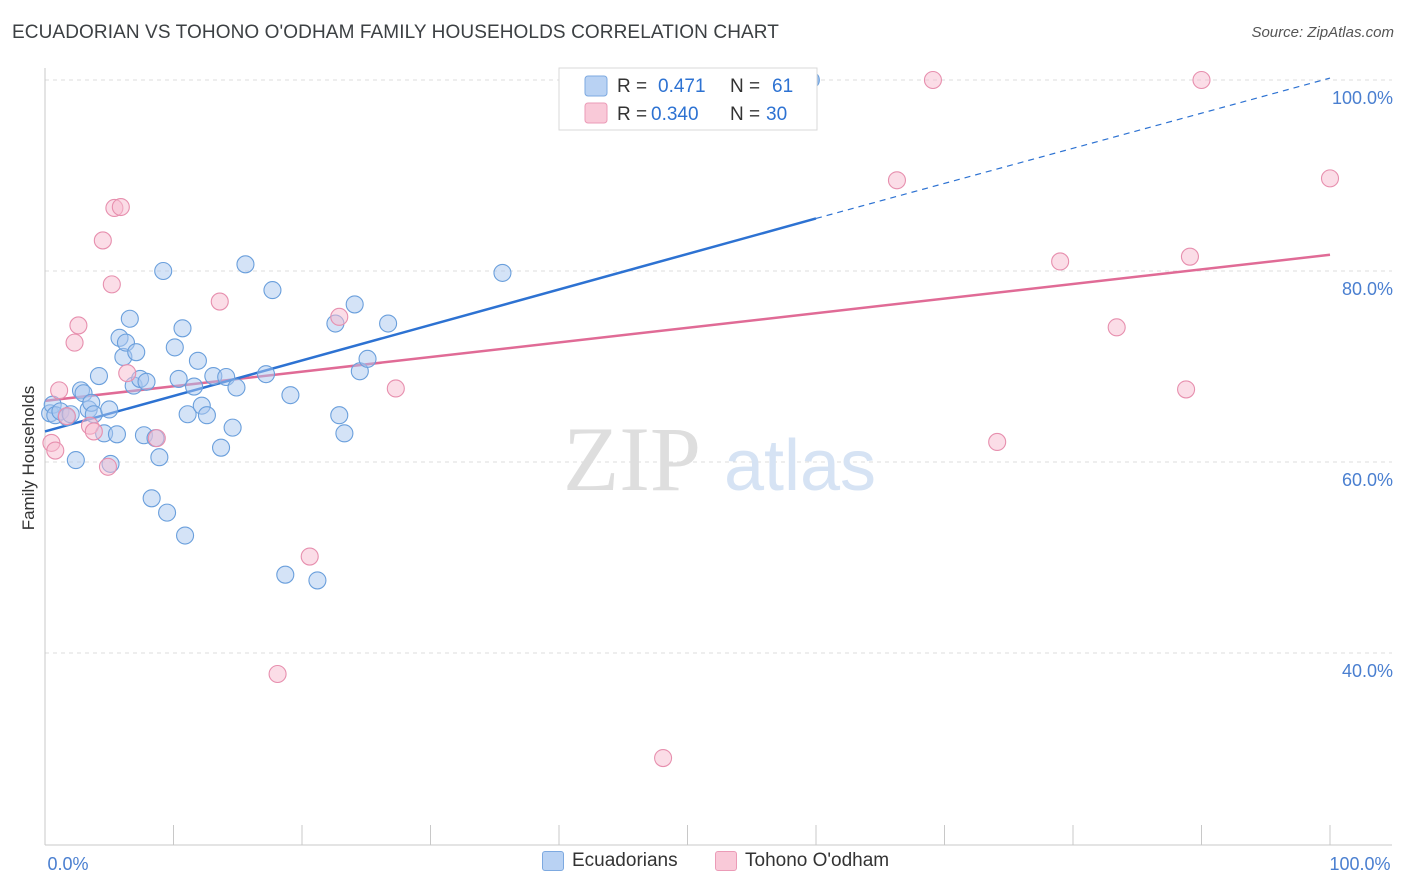  I want to click on legend-r-label-ecuadorians: R =, so click(632, 86).